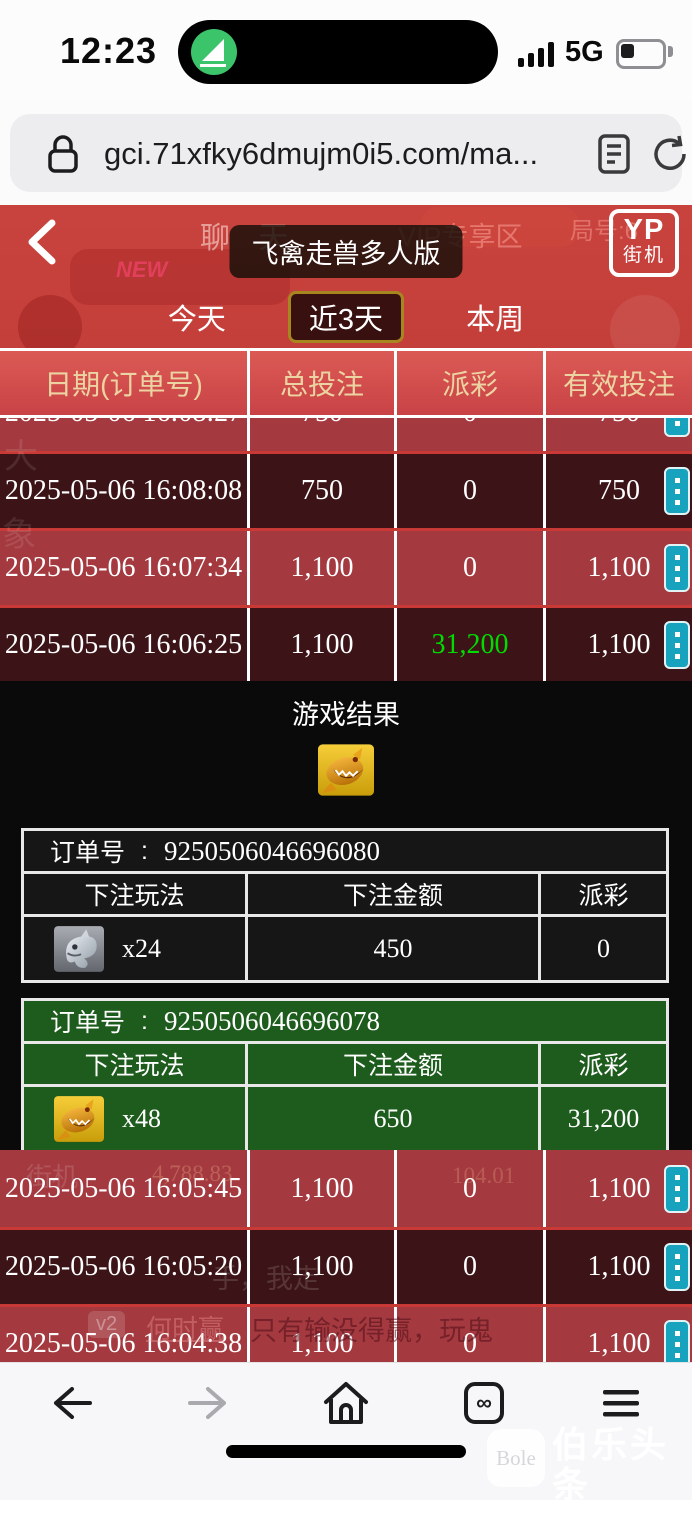  Describe the element at coordinates (136, 894) in the screenshot. I see `header-bet-type: 下注玩法` at that location.